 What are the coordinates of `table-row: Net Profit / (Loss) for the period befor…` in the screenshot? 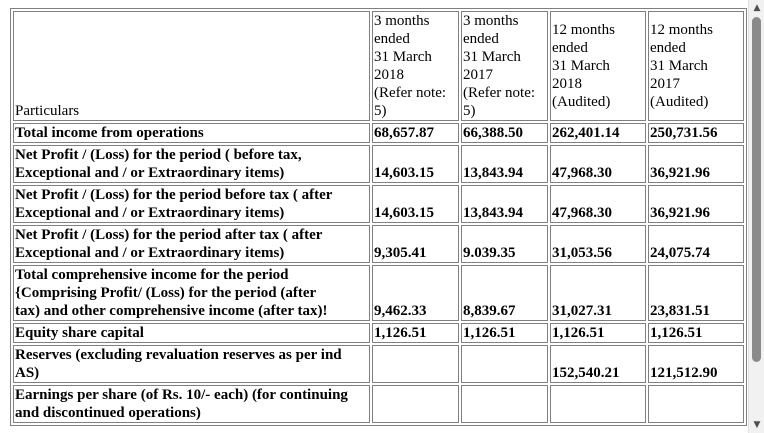 It's located at (378, 204).